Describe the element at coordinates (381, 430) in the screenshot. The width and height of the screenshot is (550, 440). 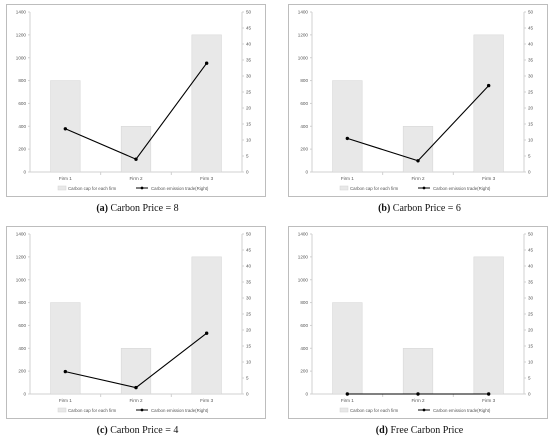
I see `caption-letter: (d)` at that location.